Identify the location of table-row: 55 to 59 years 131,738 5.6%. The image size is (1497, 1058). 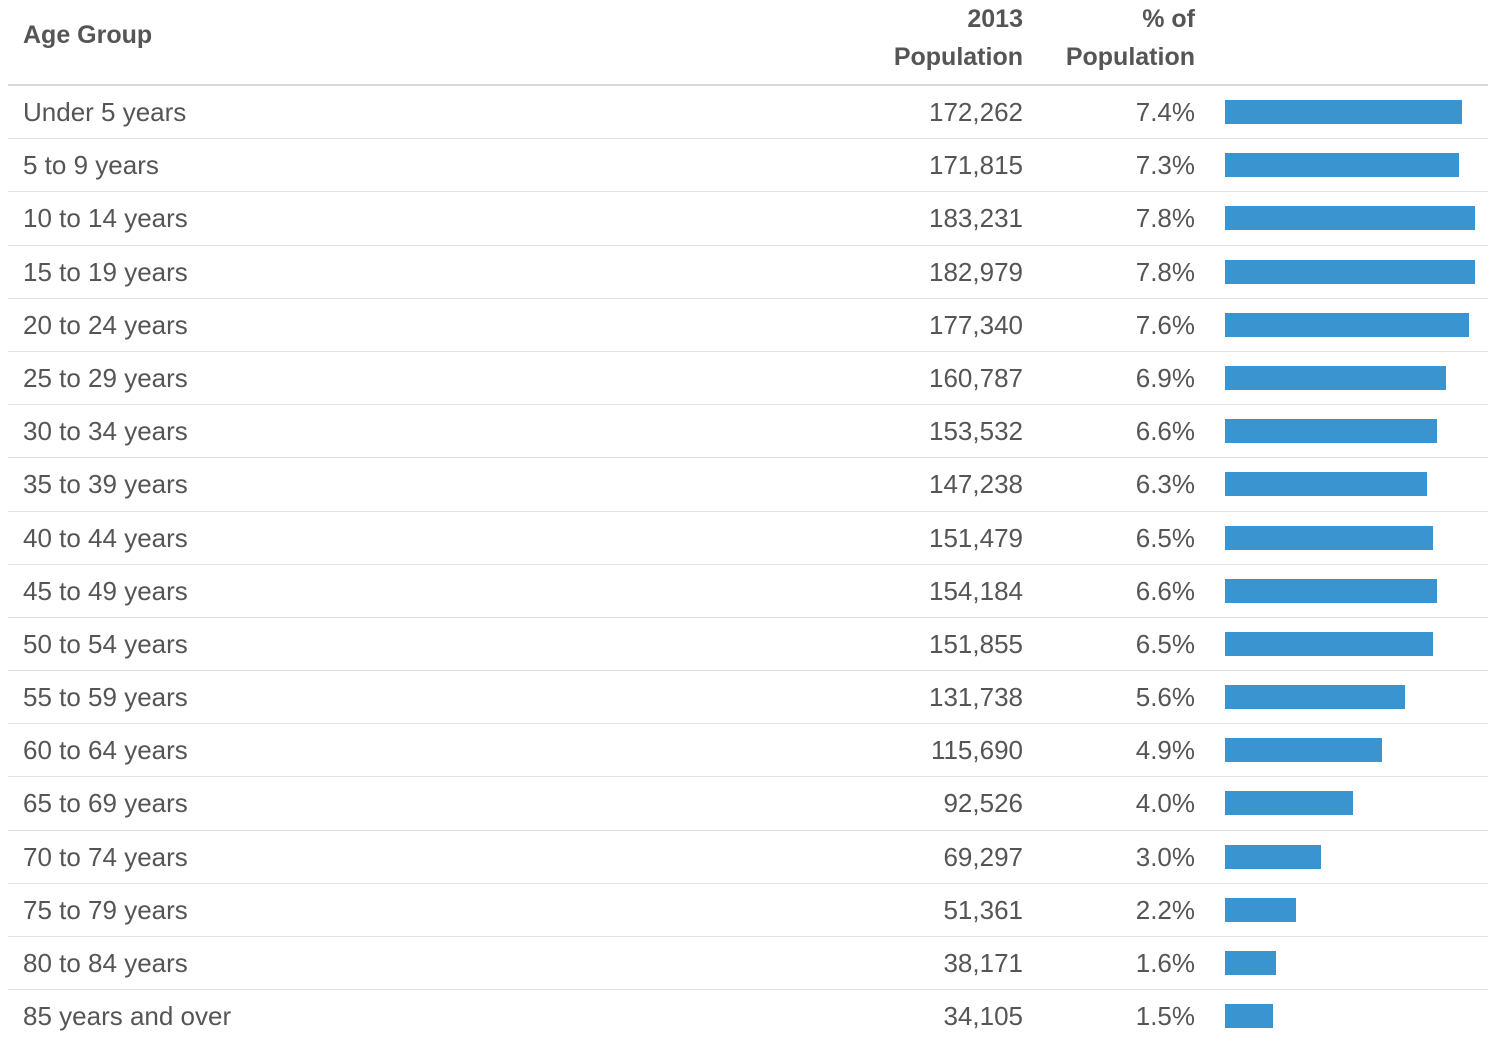
(748, 698).